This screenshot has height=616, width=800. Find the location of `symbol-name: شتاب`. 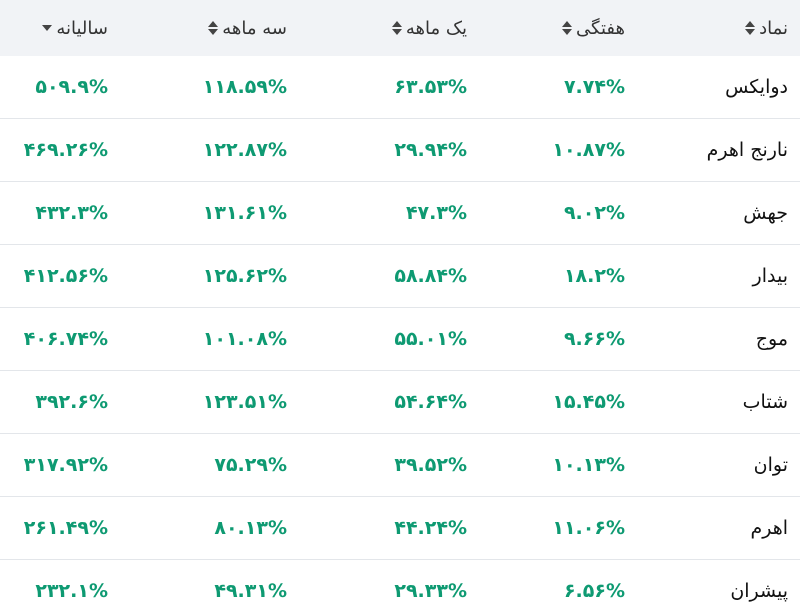

symbol-name: شتاب is located at coordinates (765, 402).